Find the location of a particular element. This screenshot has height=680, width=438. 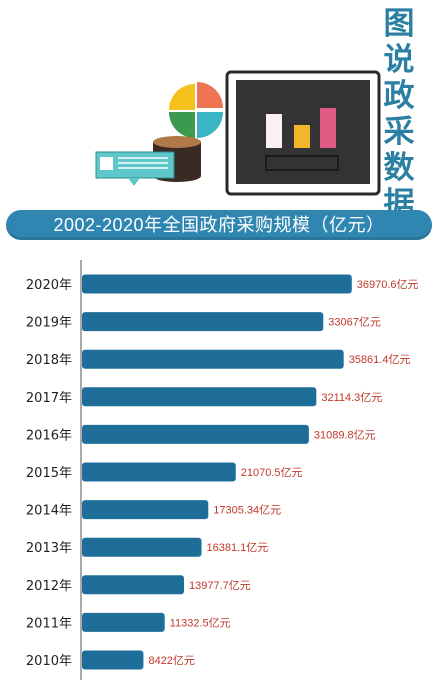

data-label: 17305.34亿元 is located at coordinates (247, 510).